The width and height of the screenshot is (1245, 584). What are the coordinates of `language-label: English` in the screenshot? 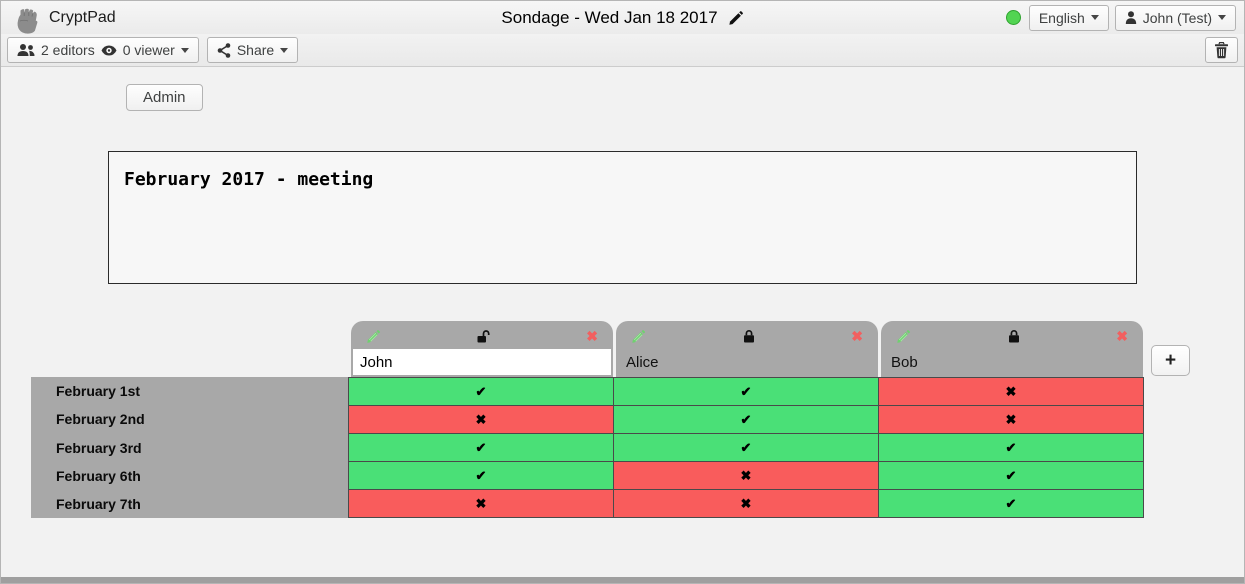 It's located at (1061, 17).